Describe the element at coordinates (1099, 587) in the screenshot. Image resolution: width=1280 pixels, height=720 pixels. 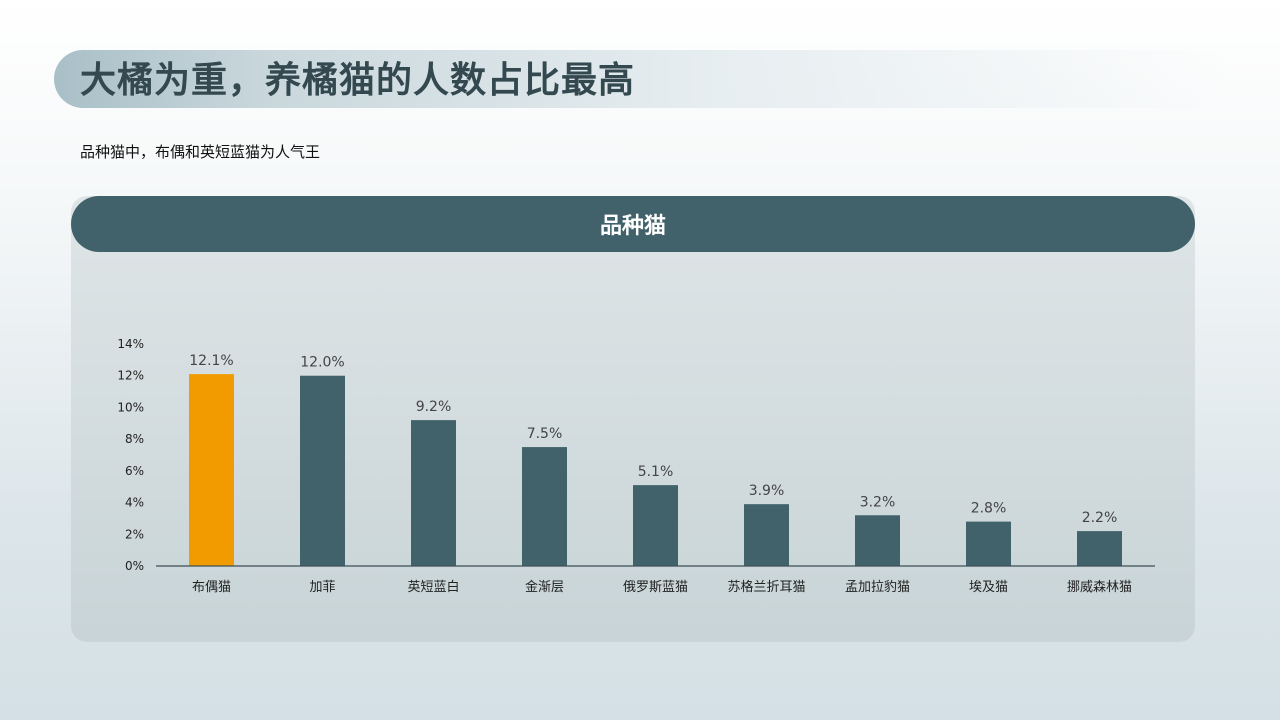
I see `x-category-label: 挪威森林猫` at that location.